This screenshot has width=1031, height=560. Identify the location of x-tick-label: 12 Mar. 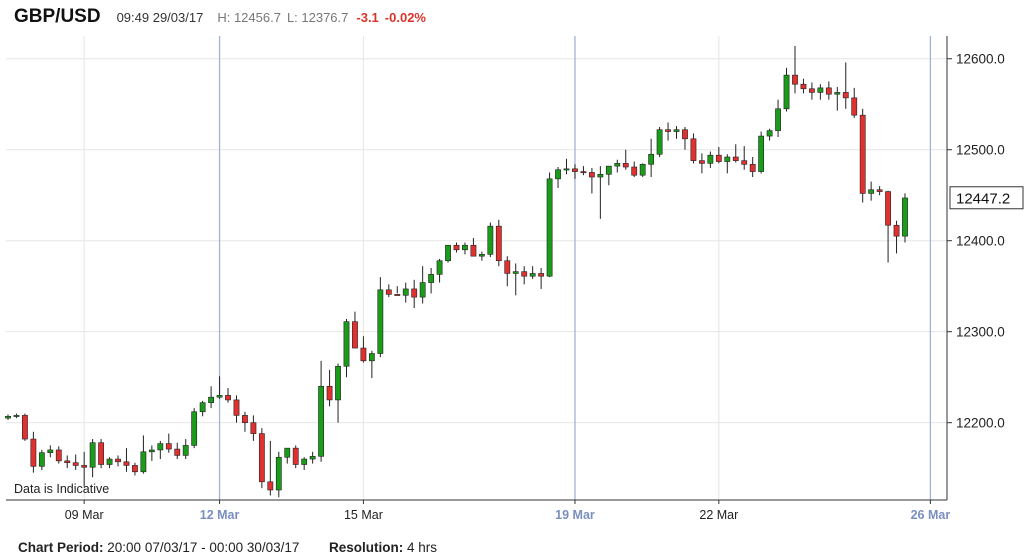
(220, 515).